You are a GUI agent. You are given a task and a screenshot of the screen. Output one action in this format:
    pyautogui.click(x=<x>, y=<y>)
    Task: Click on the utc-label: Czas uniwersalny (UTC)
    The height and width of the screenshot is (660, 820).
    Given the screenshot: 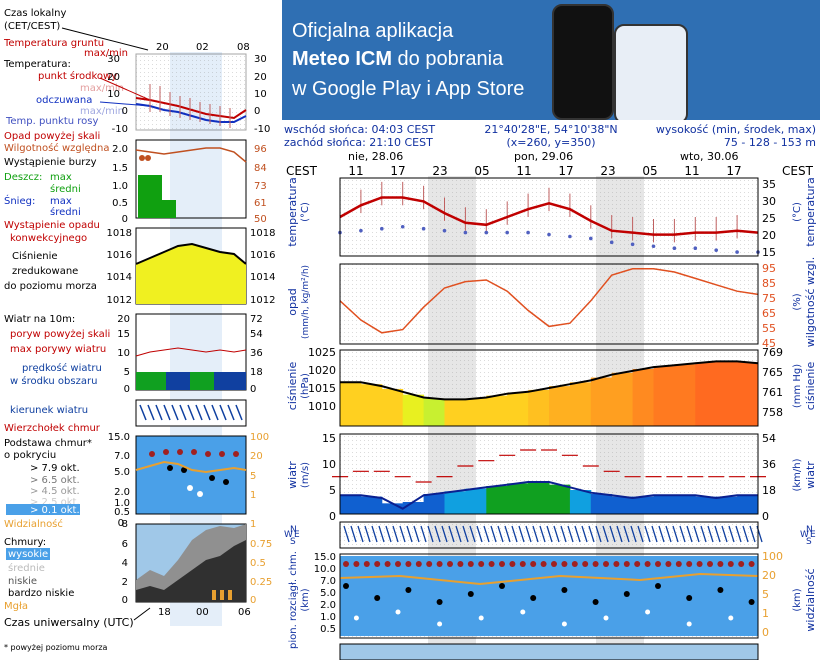 What is the action you would take?
    pyautogui.click(x=69, y=622)
    